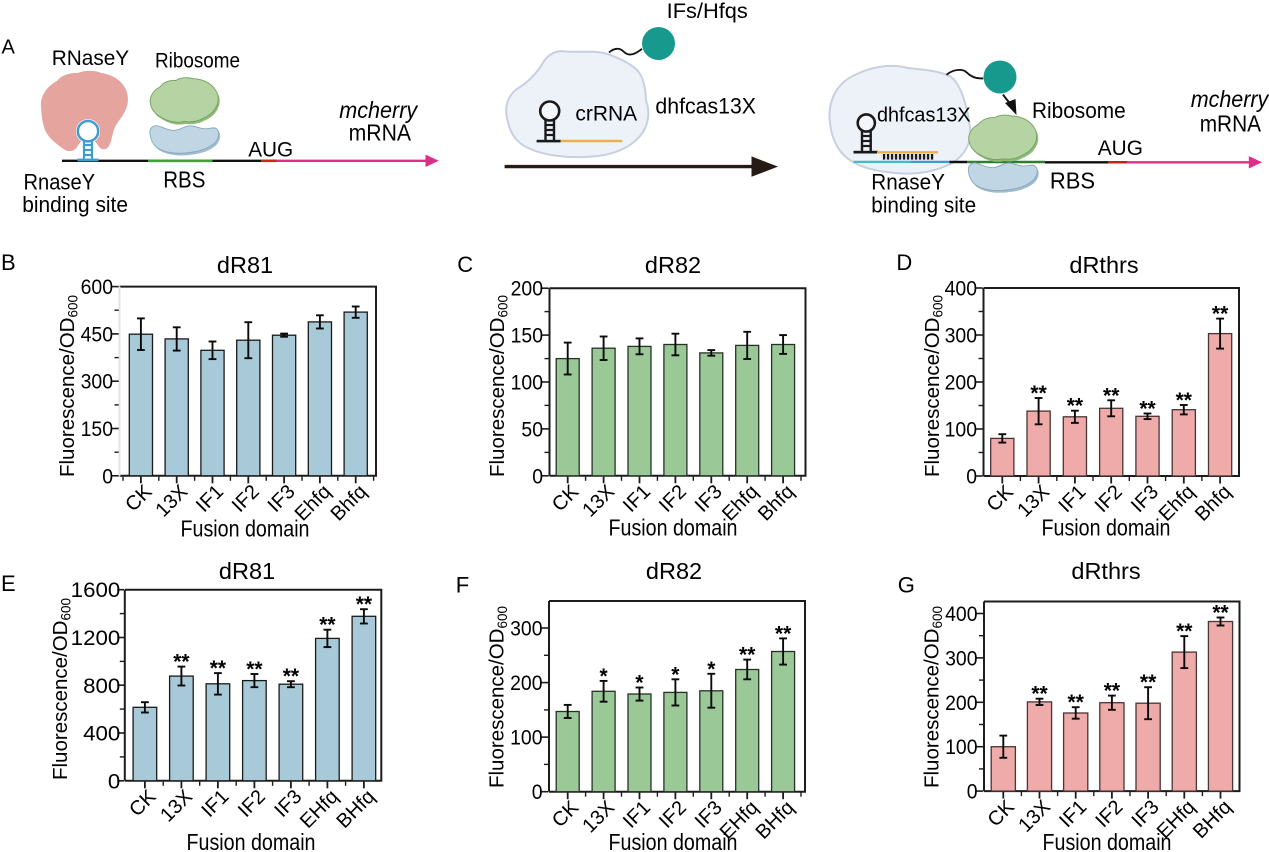  What do you see at coordinates (8, 583) in the screenshot?
I see `svg-text: E` at bounding box center [8, 583].